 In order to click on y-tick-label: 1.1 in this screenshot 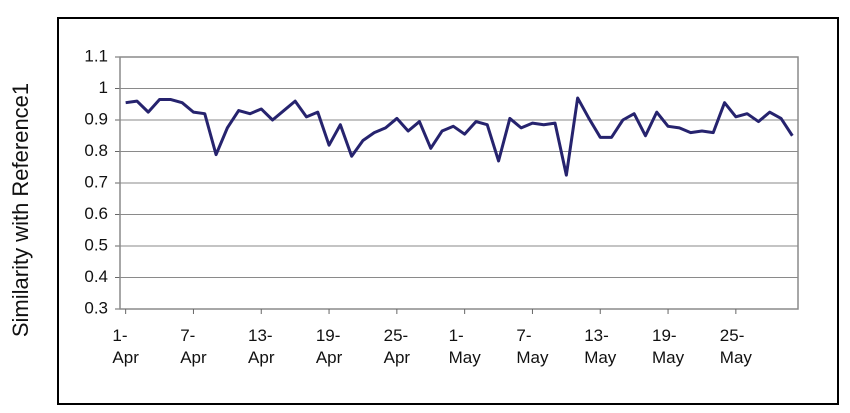, I will do `click(96, 55)`.